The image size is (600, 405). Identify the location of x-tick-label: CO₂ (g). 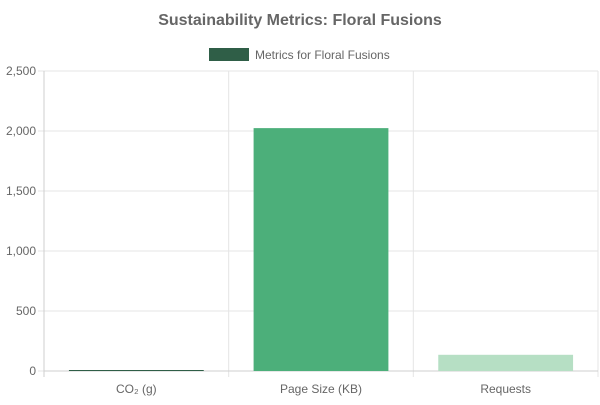
(136, 389).